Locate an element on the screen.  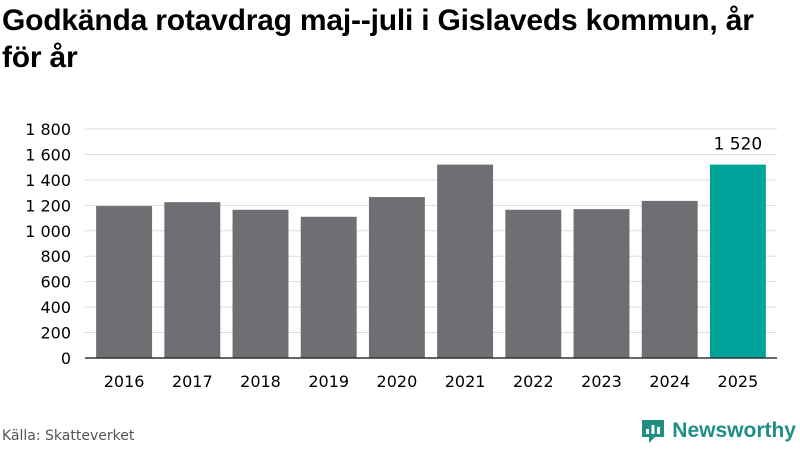
brand-logo: Newsworthy is located at coordinates (718, 431).